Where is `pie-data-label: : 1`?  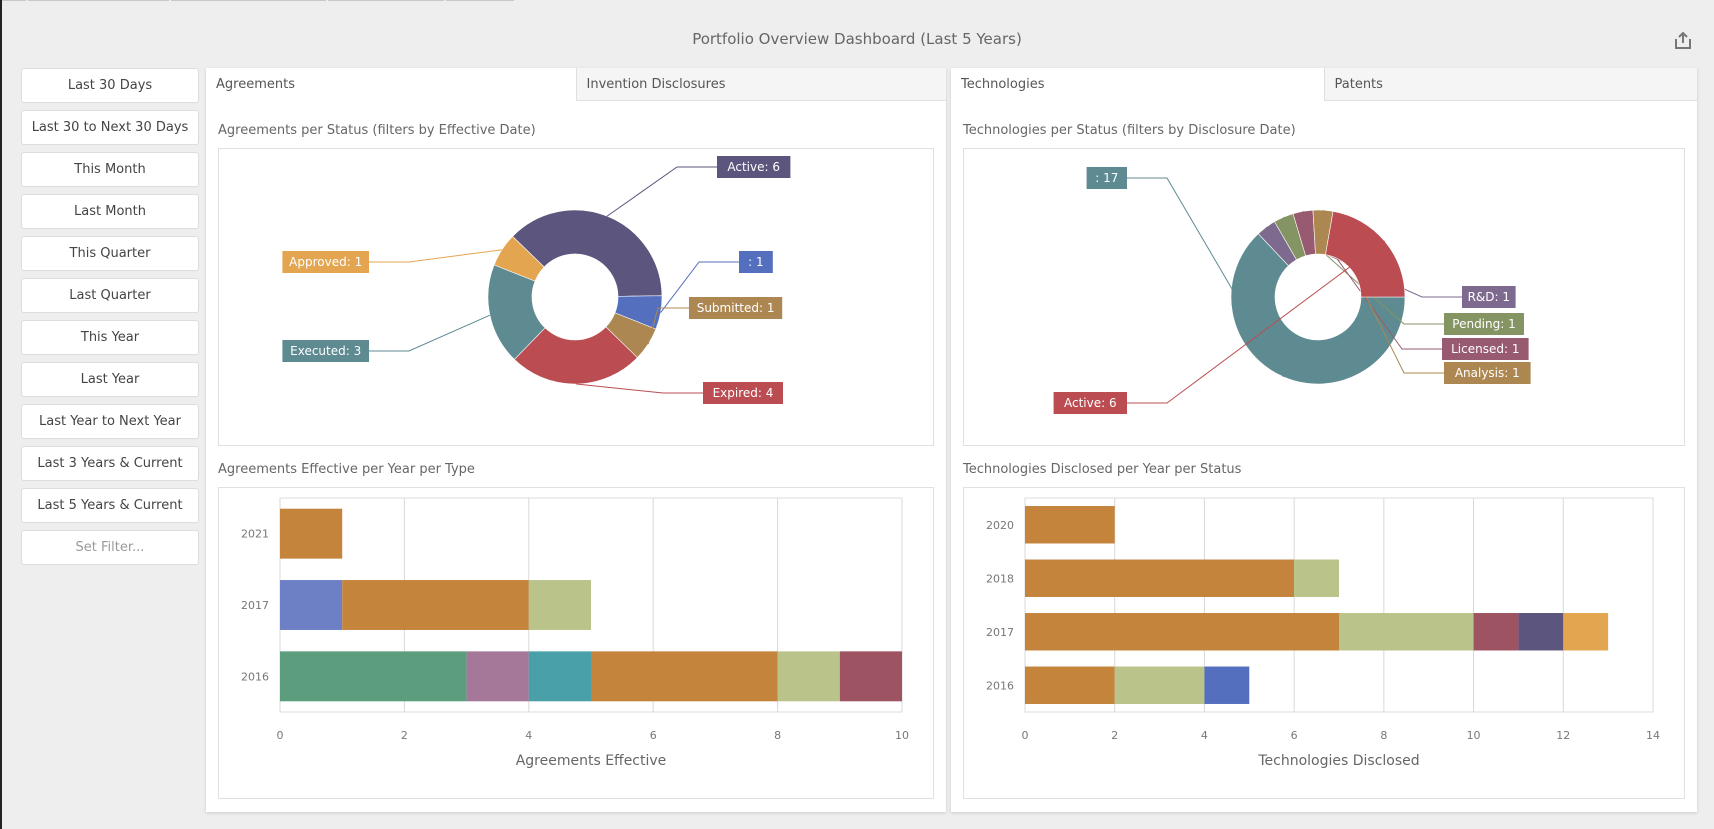 pie-data-label: : 1 is located at coordinates (756, 262).